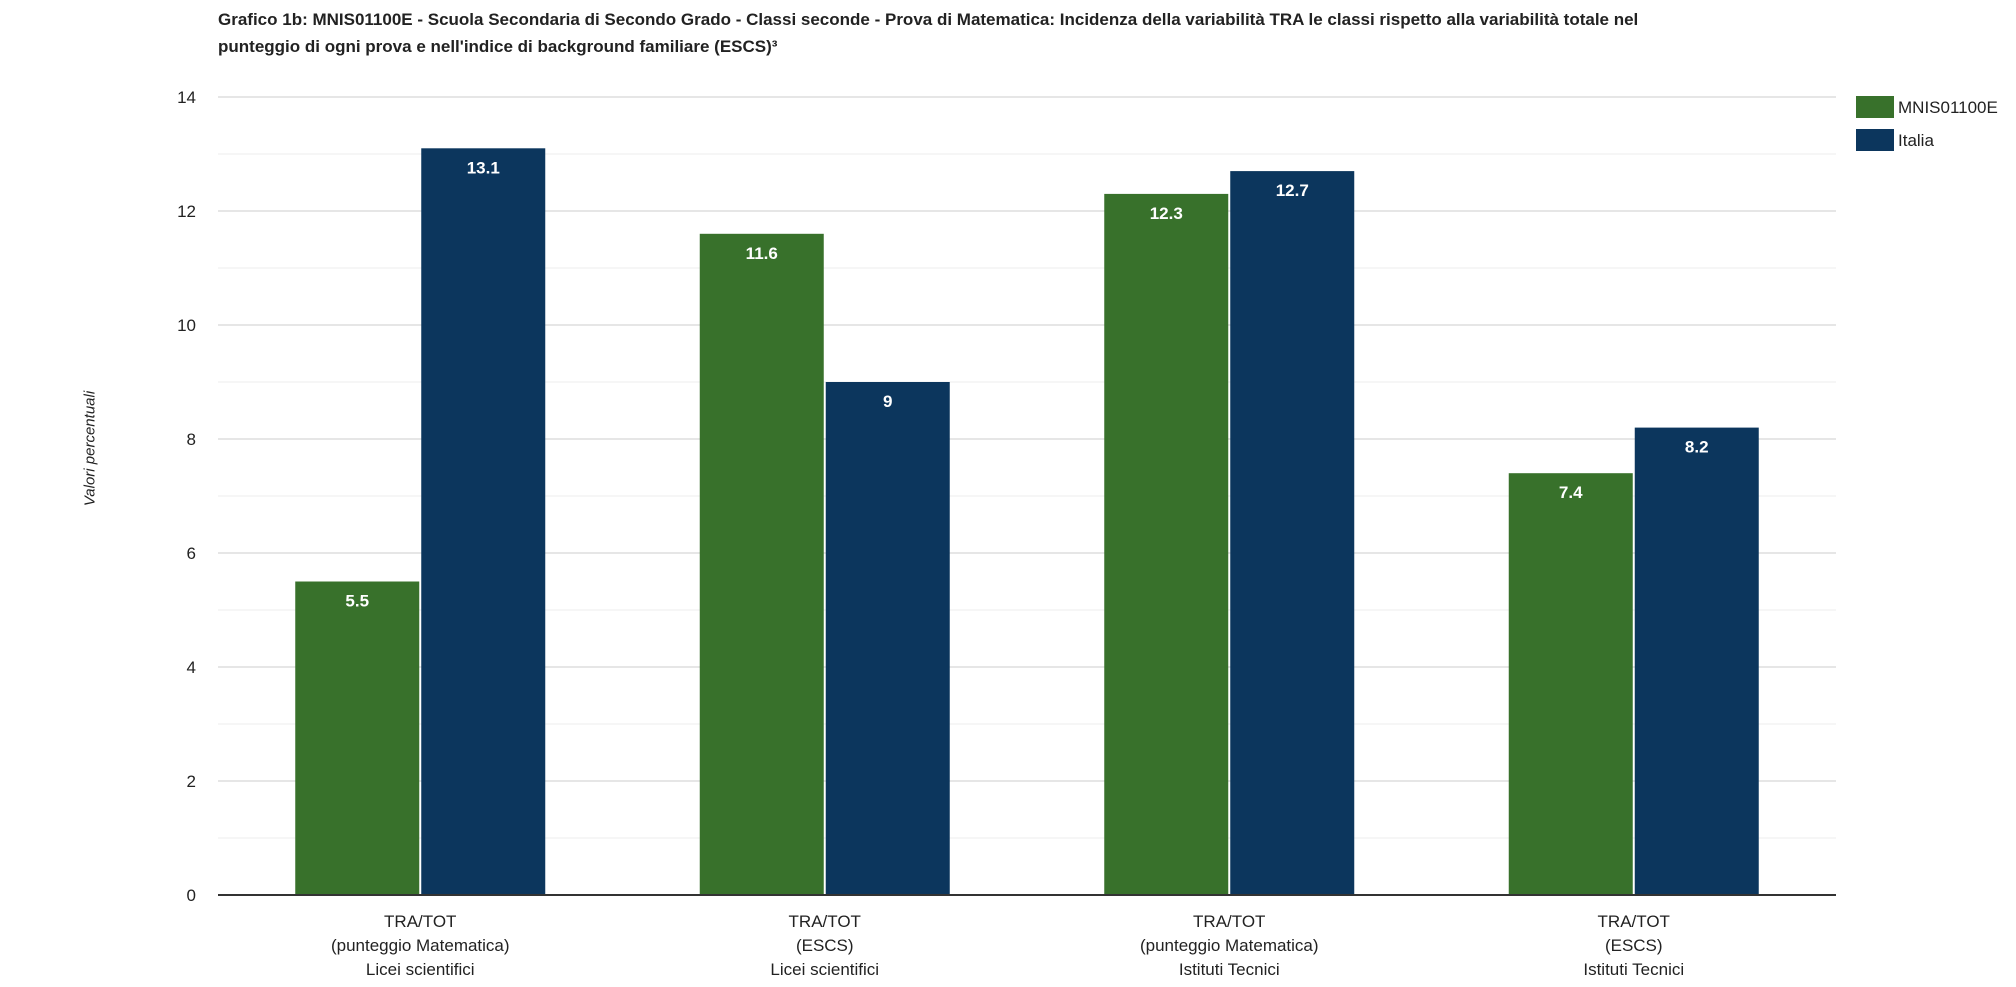  I want to click on data-label: 11.6, so click(762, 253).